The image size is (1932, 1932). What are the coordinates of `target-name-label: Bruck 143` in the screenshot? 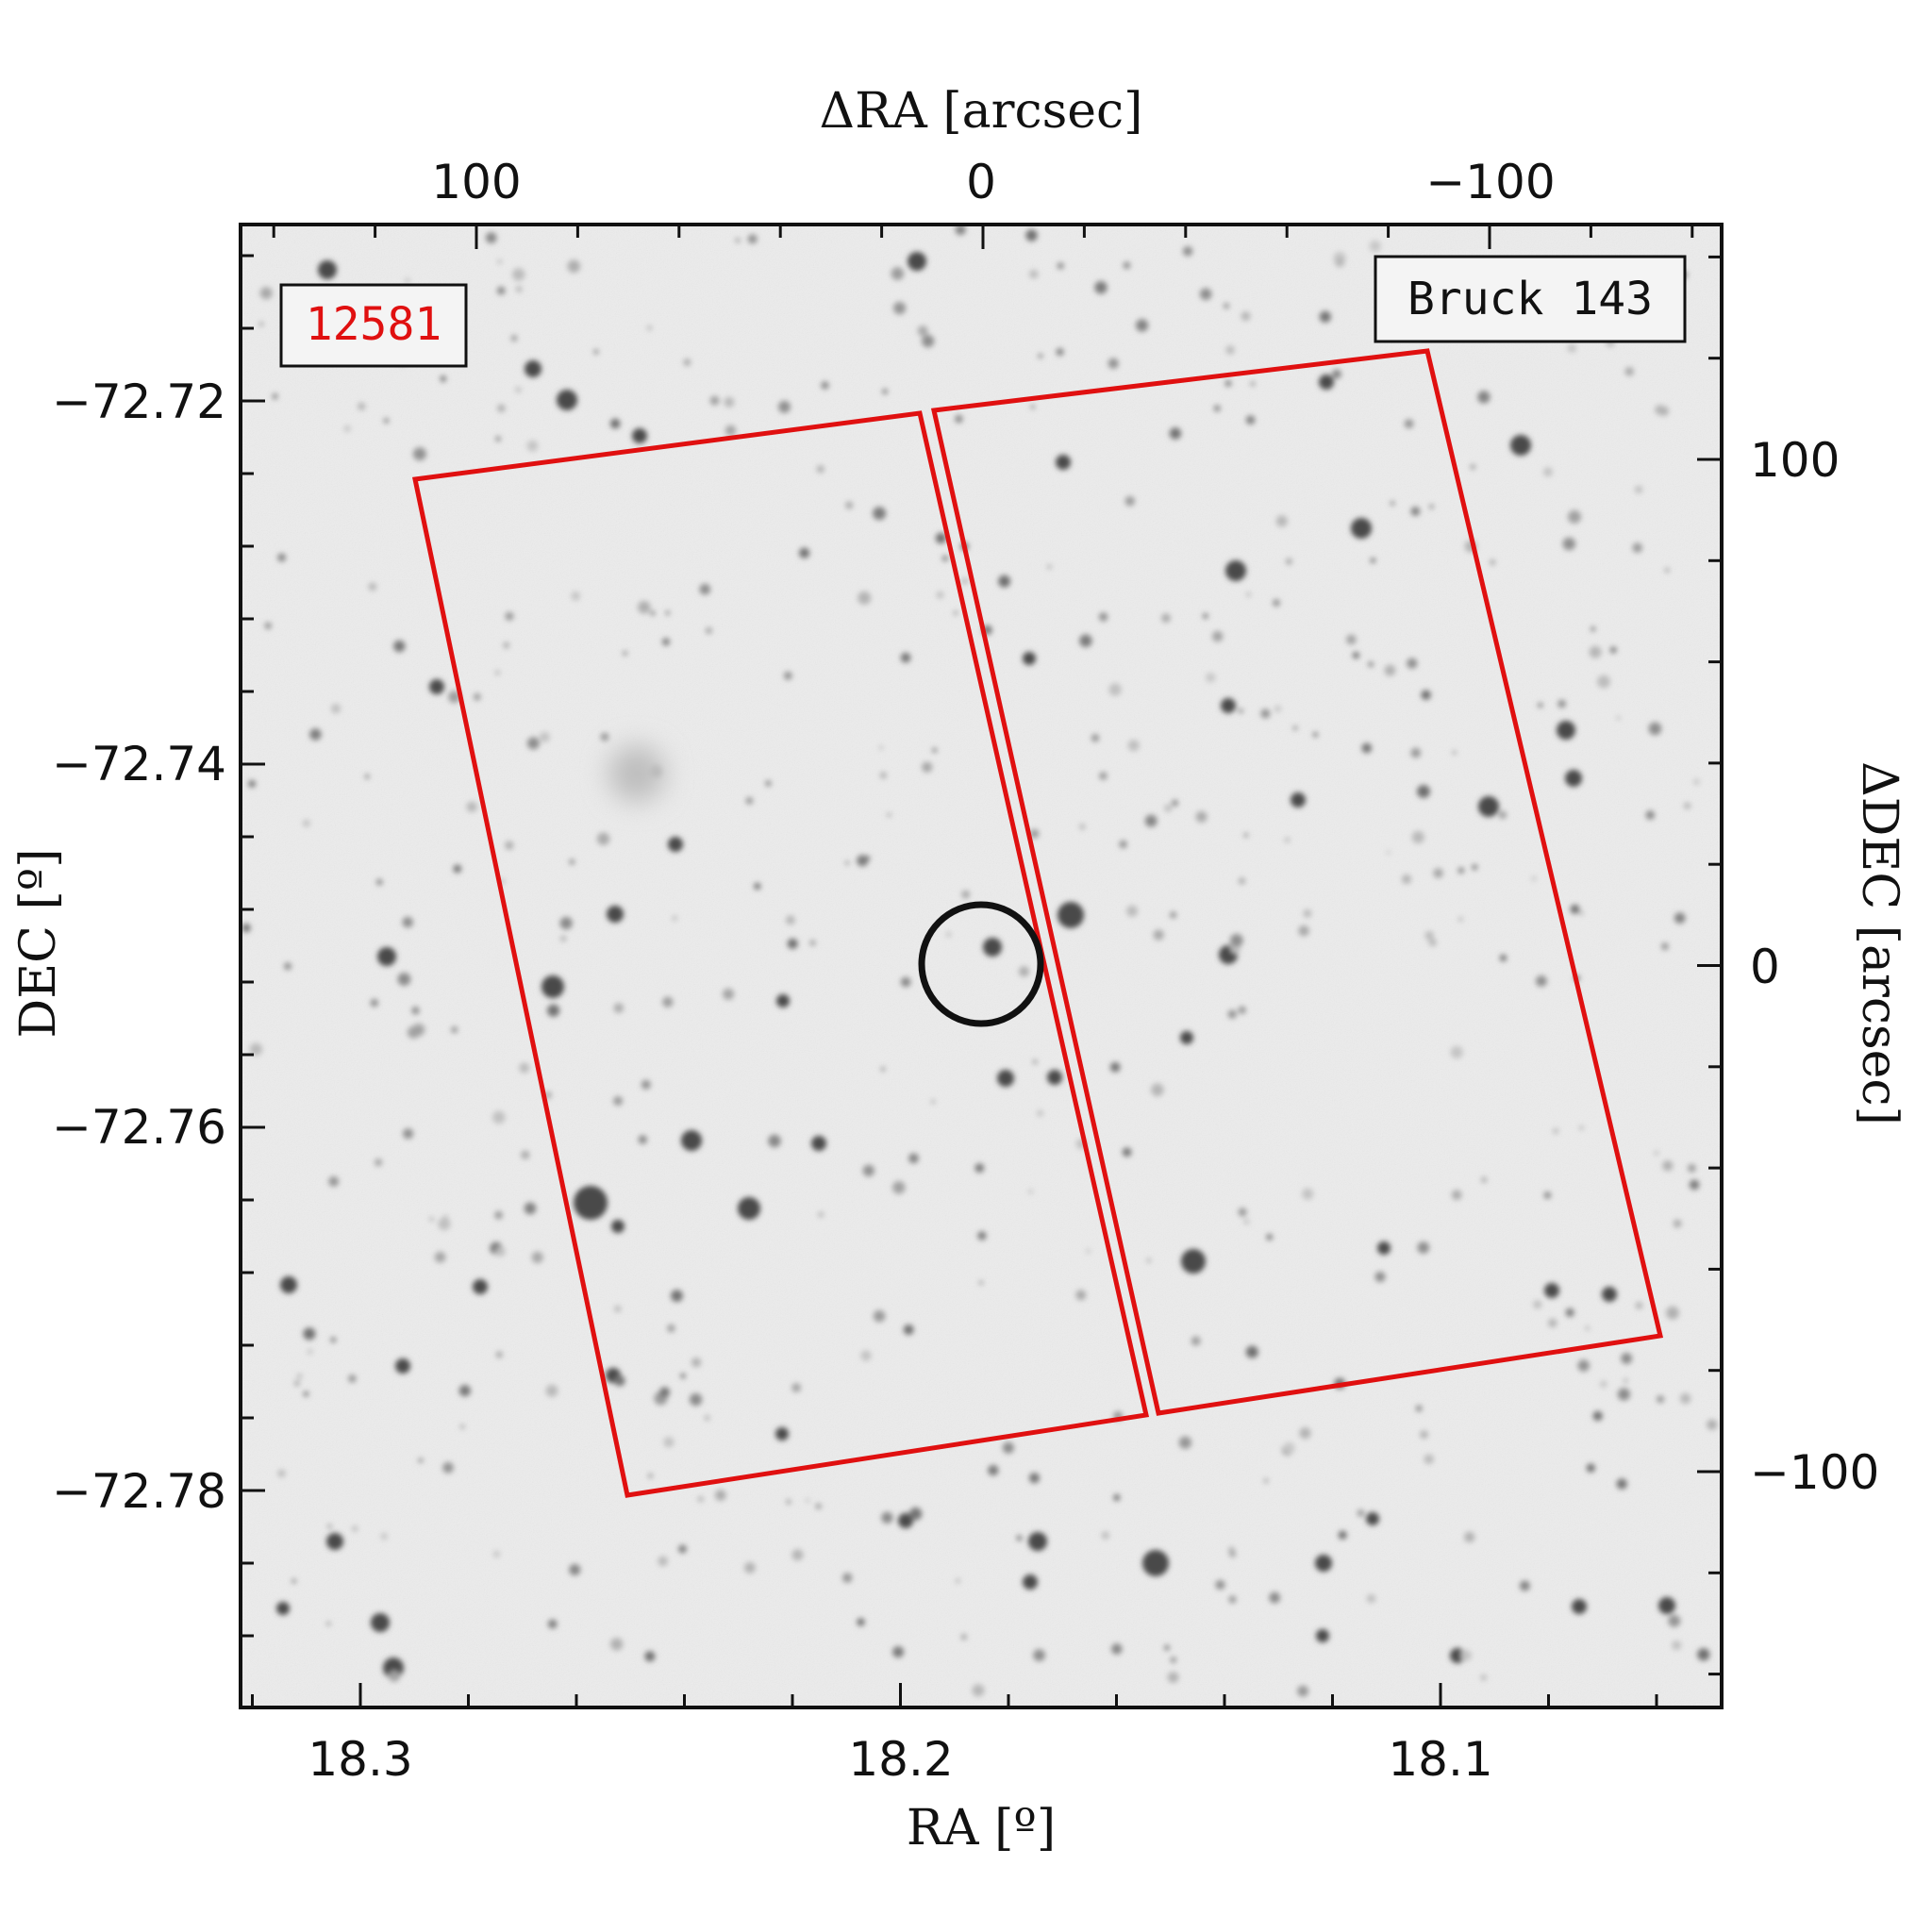 It's located at (1530, 299).